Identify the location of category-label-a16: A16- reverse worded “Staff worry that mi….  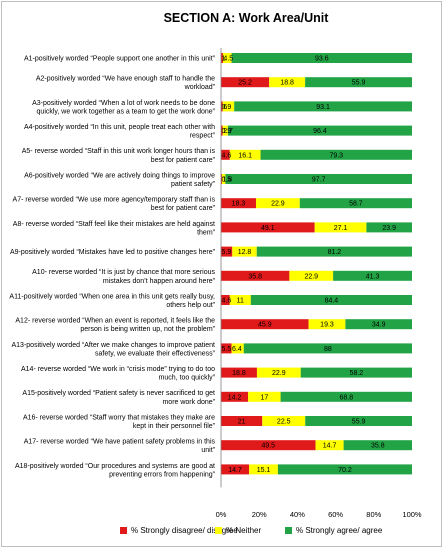
(119, 422).